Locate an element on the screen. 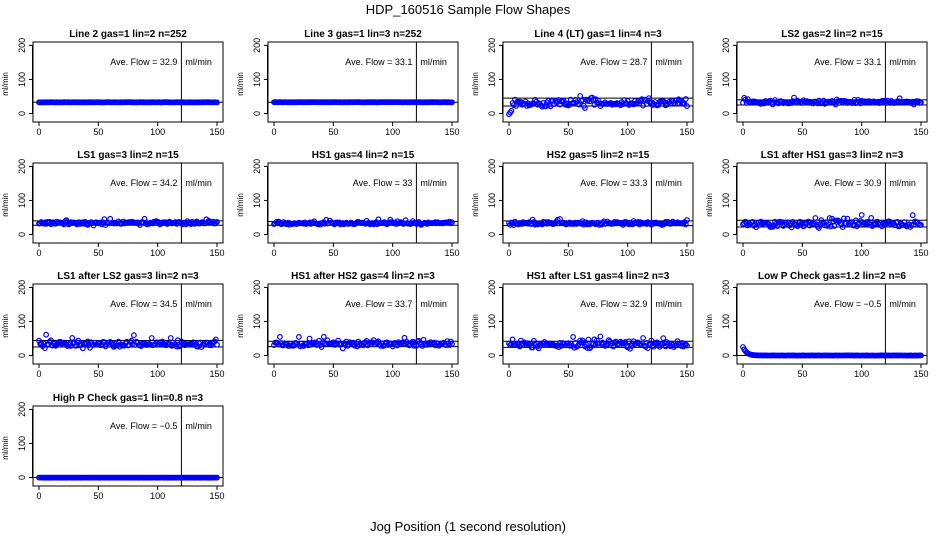  subplot-title: Line 4 (LT) gas=1 lin=4 n=3 is located at coordinates (598, 34).